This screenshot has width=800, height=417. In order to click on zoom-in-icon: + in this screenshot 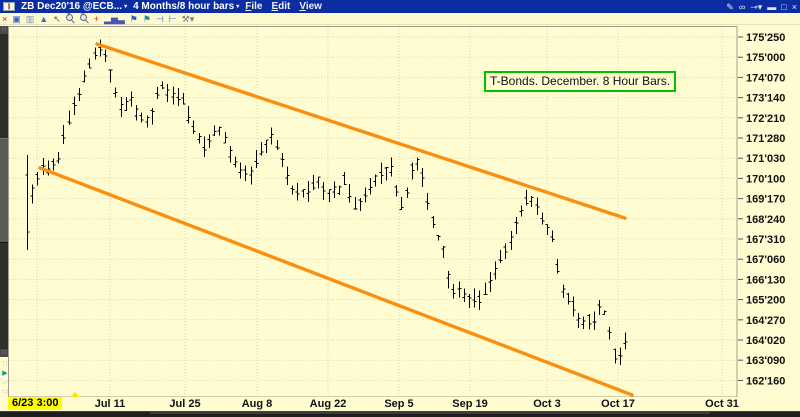, I will do `click(70, 17)`.